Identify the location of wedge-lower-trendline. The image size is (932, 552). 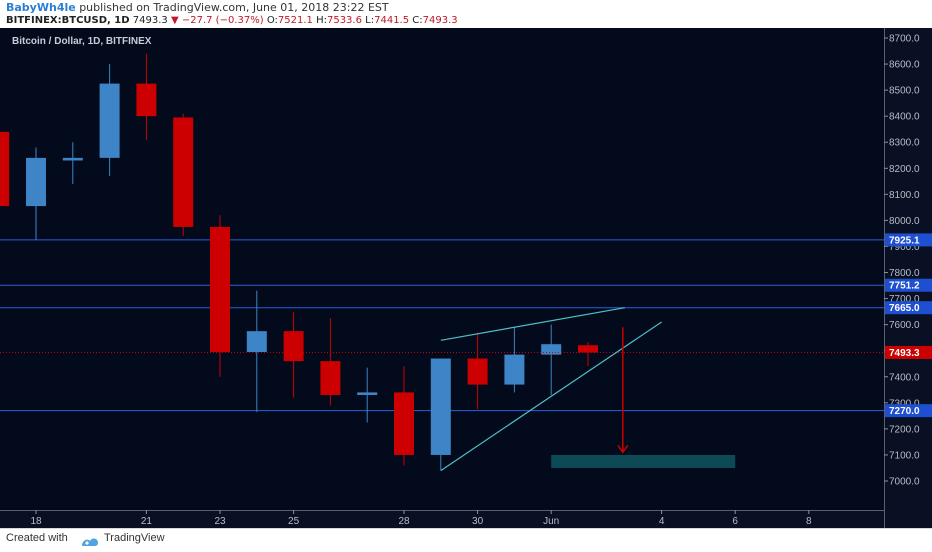
(551, 396).